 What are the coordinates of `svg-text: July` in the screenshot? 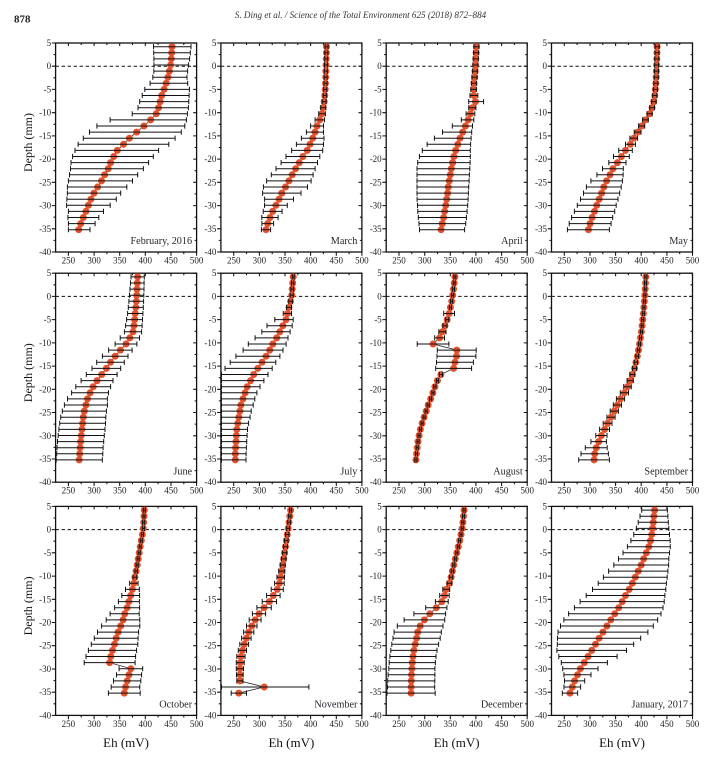 It's located at (349, 471).